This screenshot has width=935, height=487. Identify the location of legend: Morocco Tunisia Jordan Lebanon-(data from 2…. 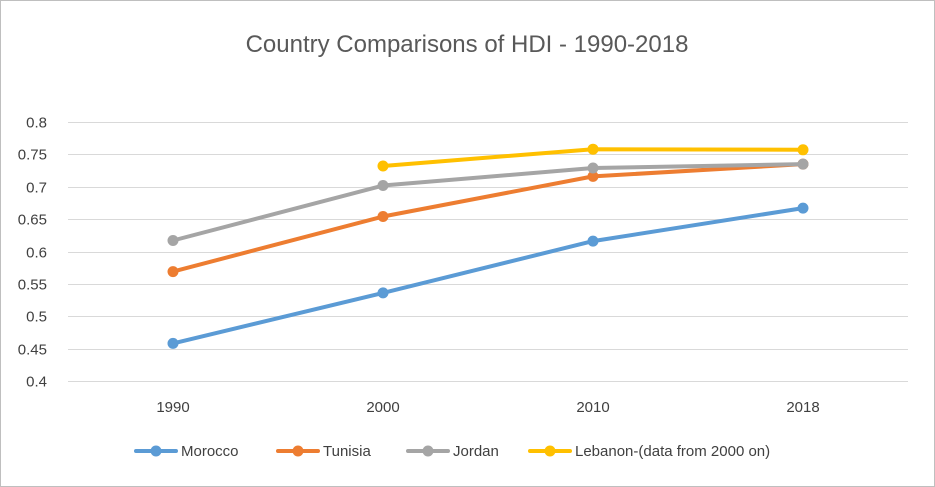
(452, 451).